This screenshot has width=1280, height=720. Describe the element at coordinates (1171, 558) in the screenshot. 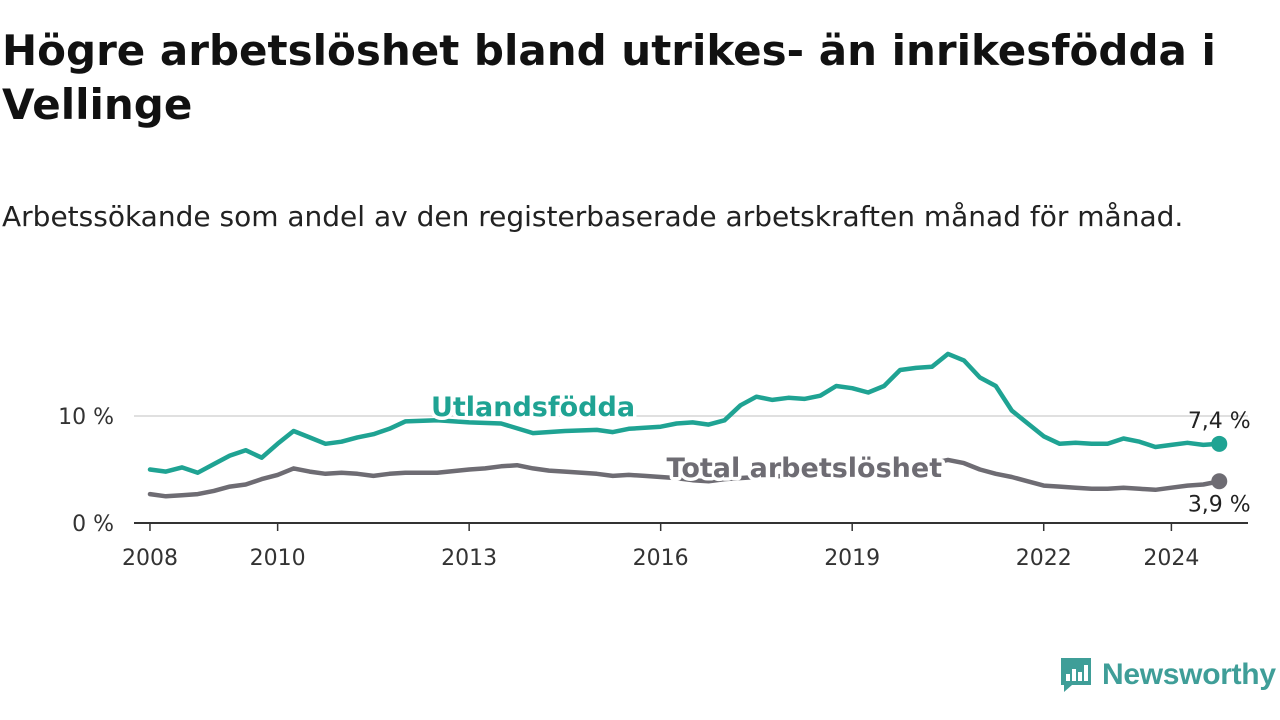

I see `x-tick-label: 2024` at that location.